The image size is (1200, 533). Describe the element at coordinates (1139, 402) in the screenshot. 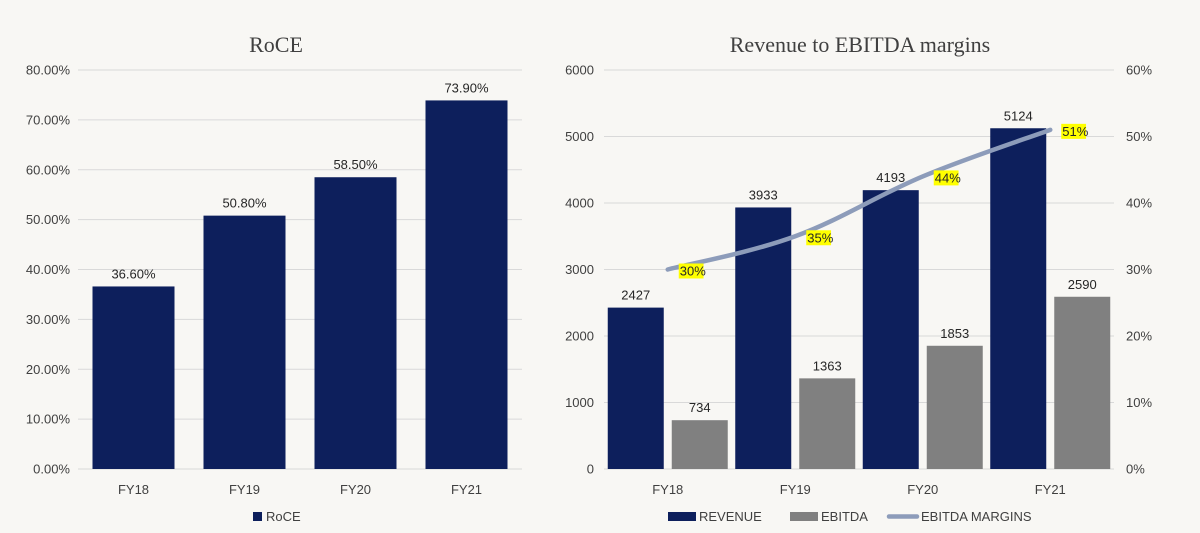

I see `margin-y-tick-label: 10%` at that location.